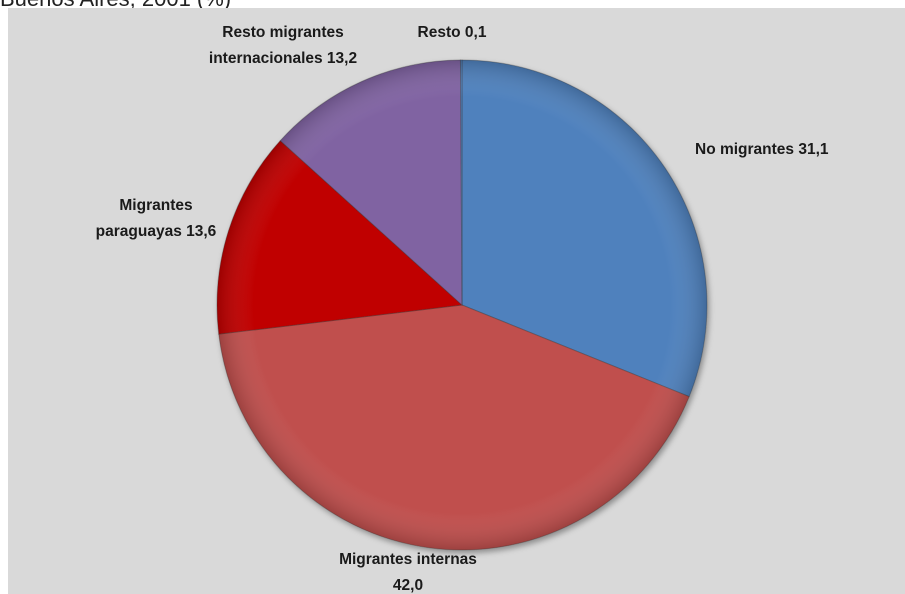 The image size is (905, 594). I want to click on slice-label-line: Resto 0,1, so click(452, 32).